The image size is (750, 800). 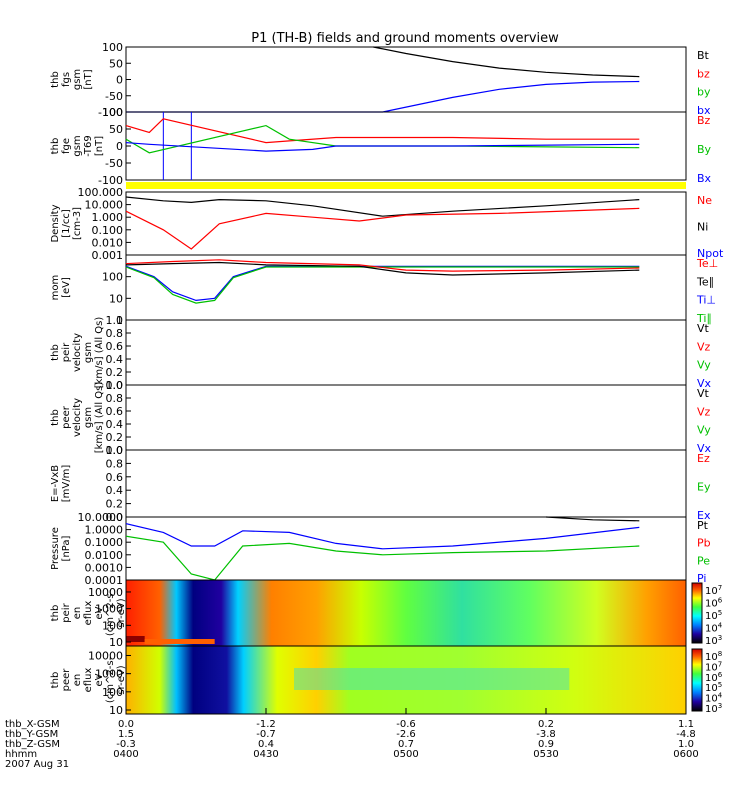 I want to click on y-axis-label: Density, so click(x=55, y=223).